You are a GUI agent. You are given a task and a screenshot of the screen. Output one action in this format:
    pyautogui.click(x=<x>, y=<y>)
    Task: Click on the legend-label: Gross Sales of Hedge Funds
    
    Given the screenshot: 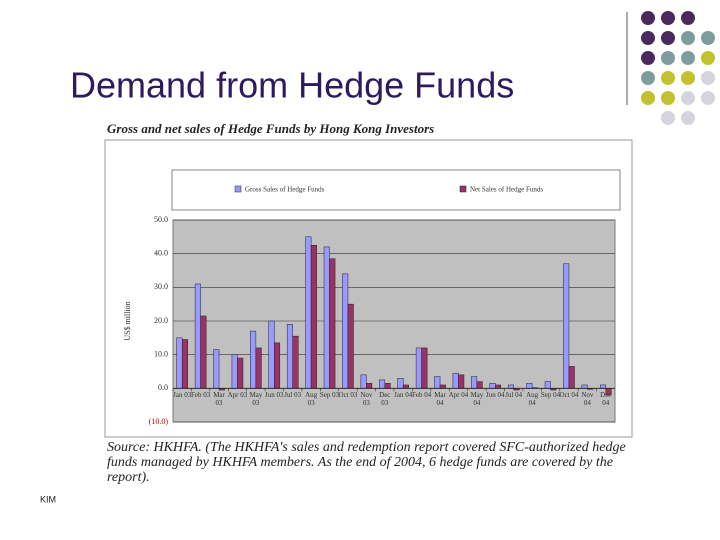 What is the action you would take?
    pyautogui.click(x=285, y=190)
    